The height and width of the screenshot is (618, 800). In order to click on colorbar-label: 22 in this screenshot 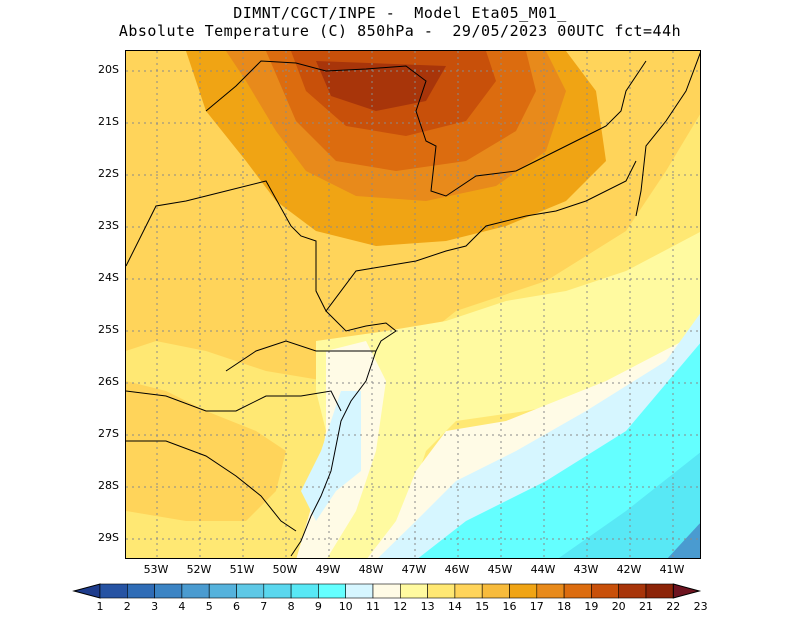, I will do `click(673, 606)`.